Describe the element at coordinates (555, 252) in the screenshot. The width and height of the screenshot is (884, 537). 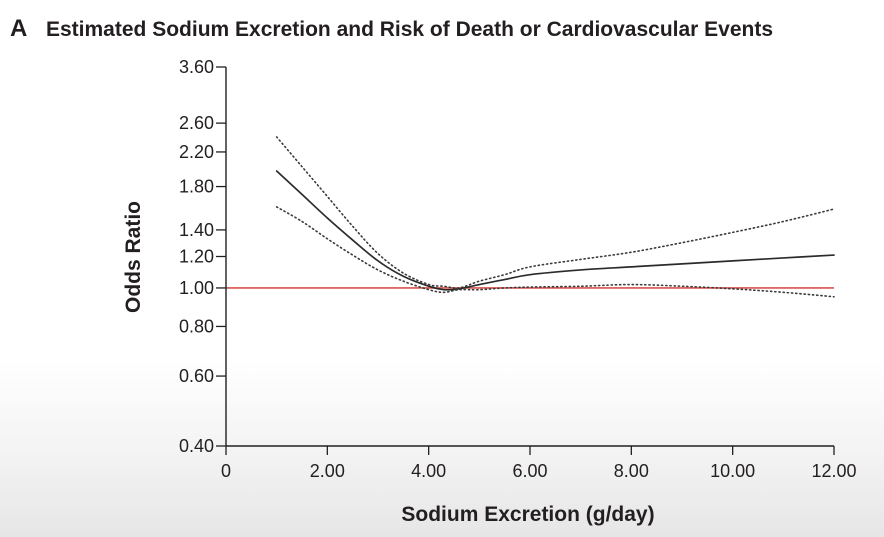
I see `series-line-lower-ci` at that location.